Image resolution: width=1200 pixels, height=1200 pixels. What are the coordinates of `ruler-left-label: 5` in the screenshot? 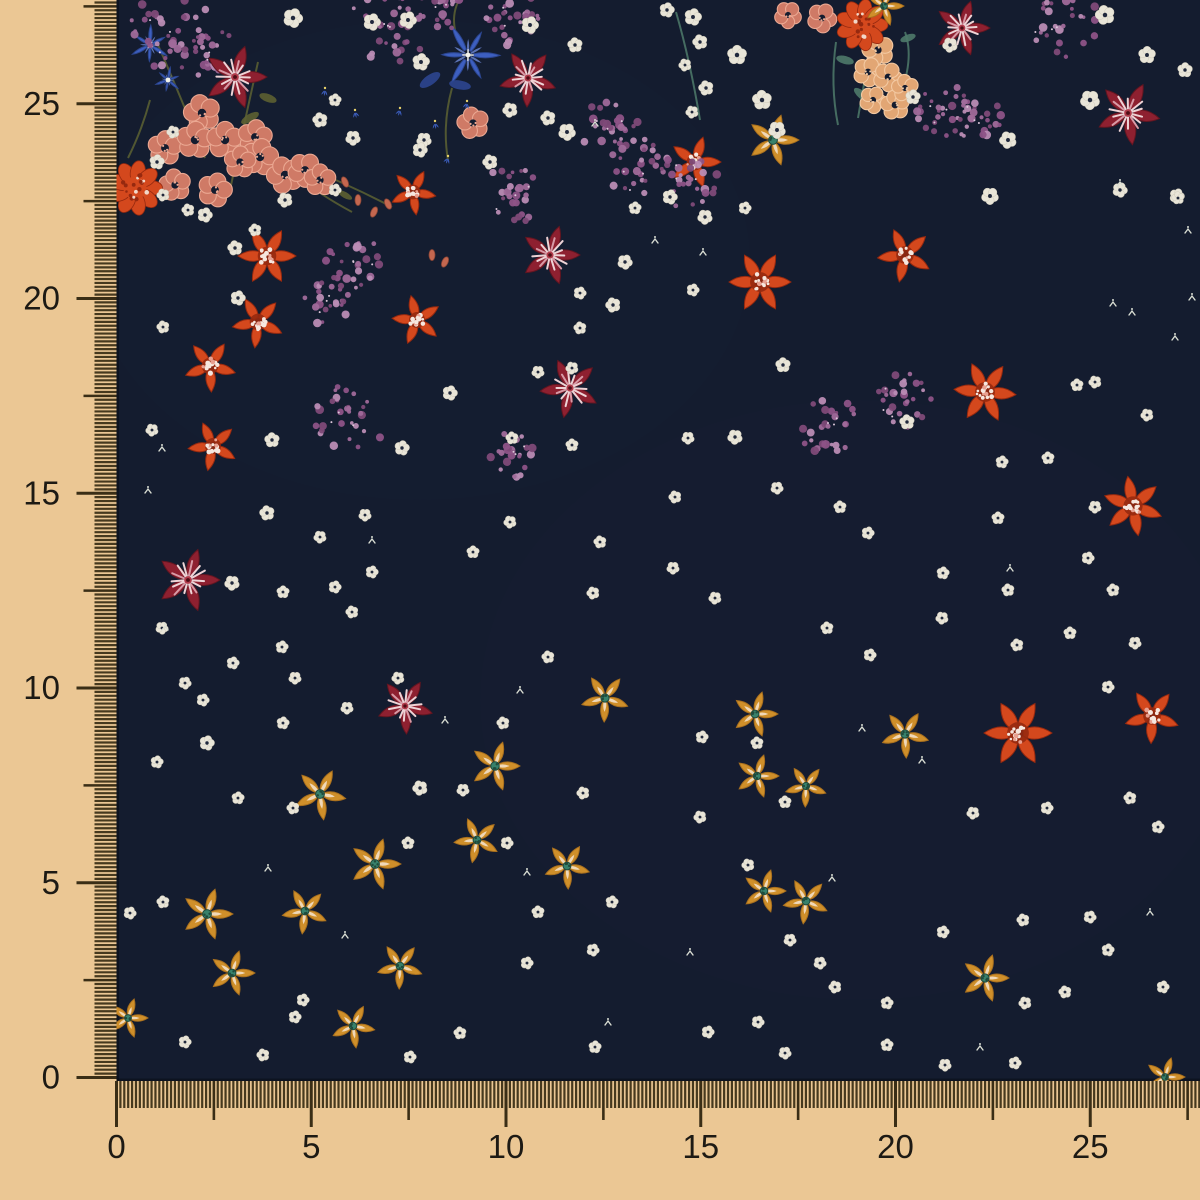 It's located at (51, 882).